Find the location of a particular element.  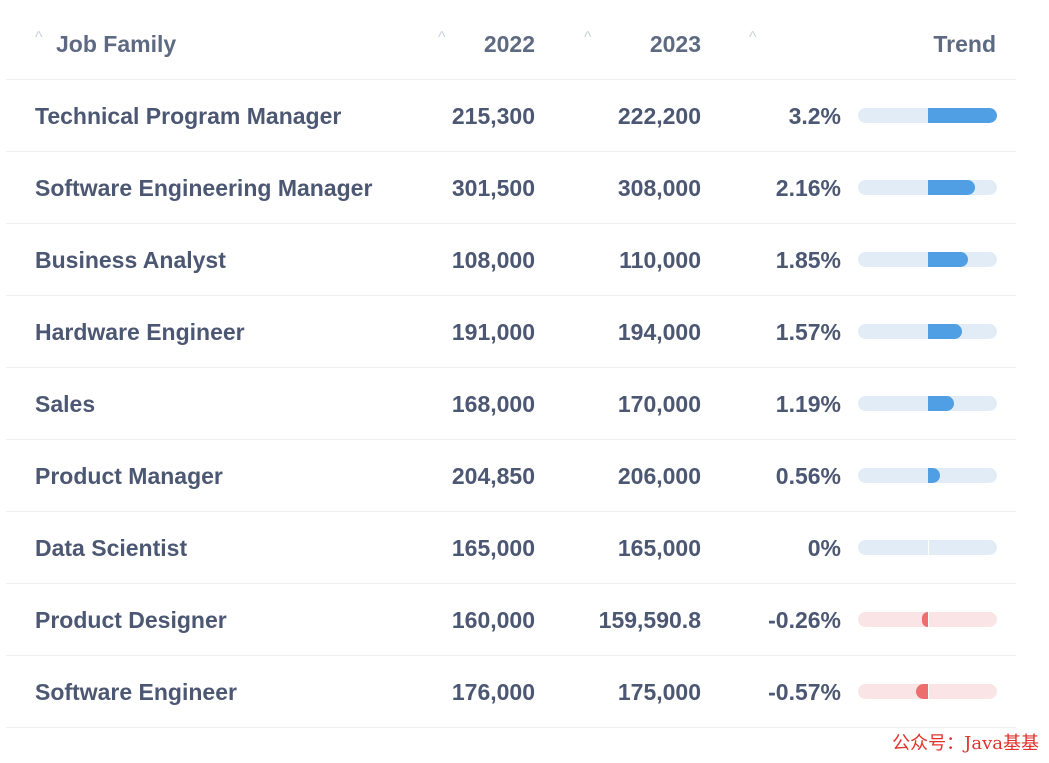

value-2023-cell: 206,000 is located at coordinates (659, 476).